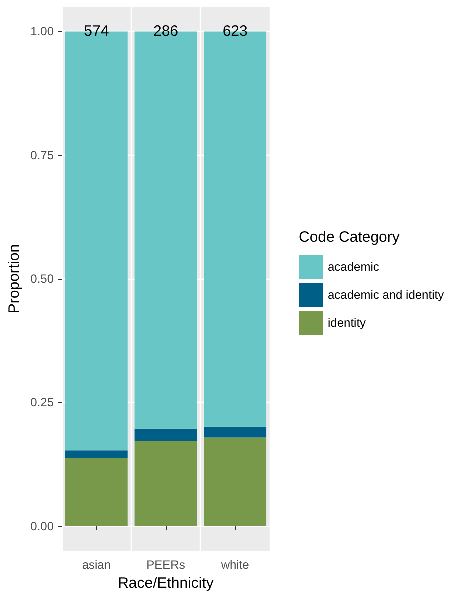 The width and height of the screenshot is (468, 596). Describe the element at coordinates (14, 279) in the screenshot. I see `y-axis-title: Proportion` at that location.